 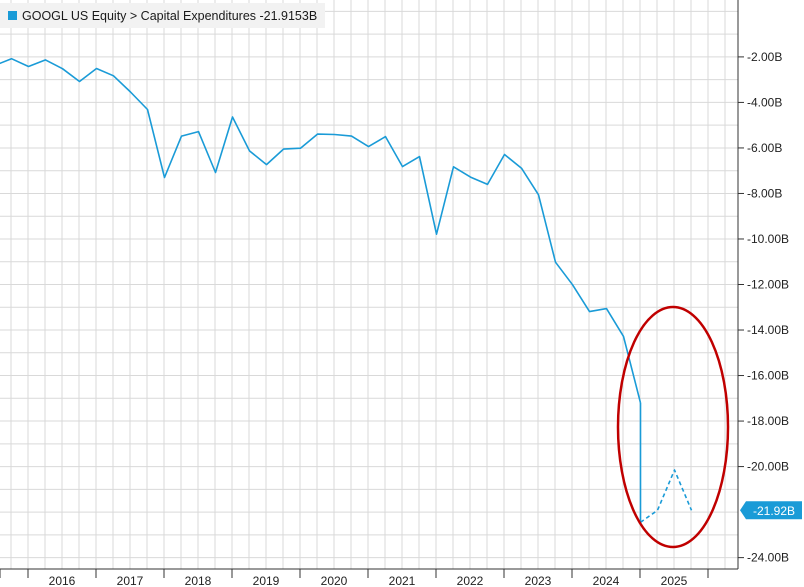 I want to click on x-tick-label: 2025, so click(x=674, y=580).